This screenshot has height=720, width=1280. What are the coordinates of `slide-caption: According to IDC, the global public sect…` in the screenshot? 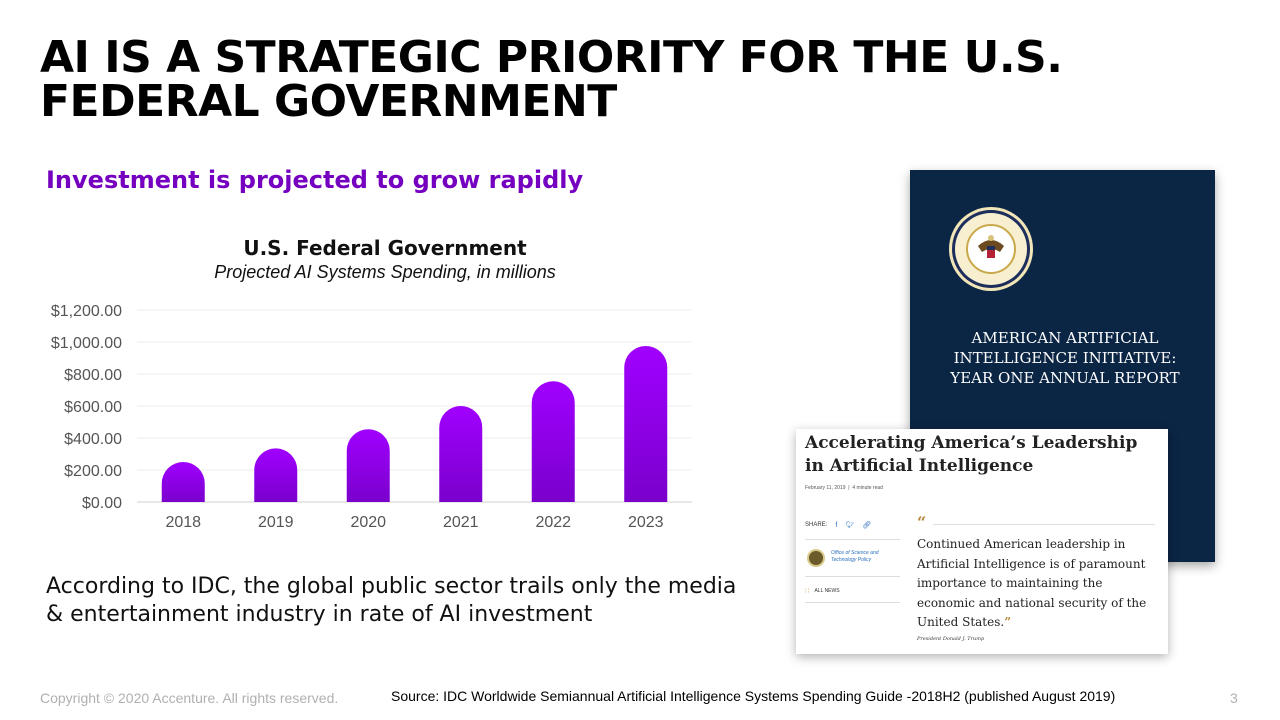 It's located at (391, 600).